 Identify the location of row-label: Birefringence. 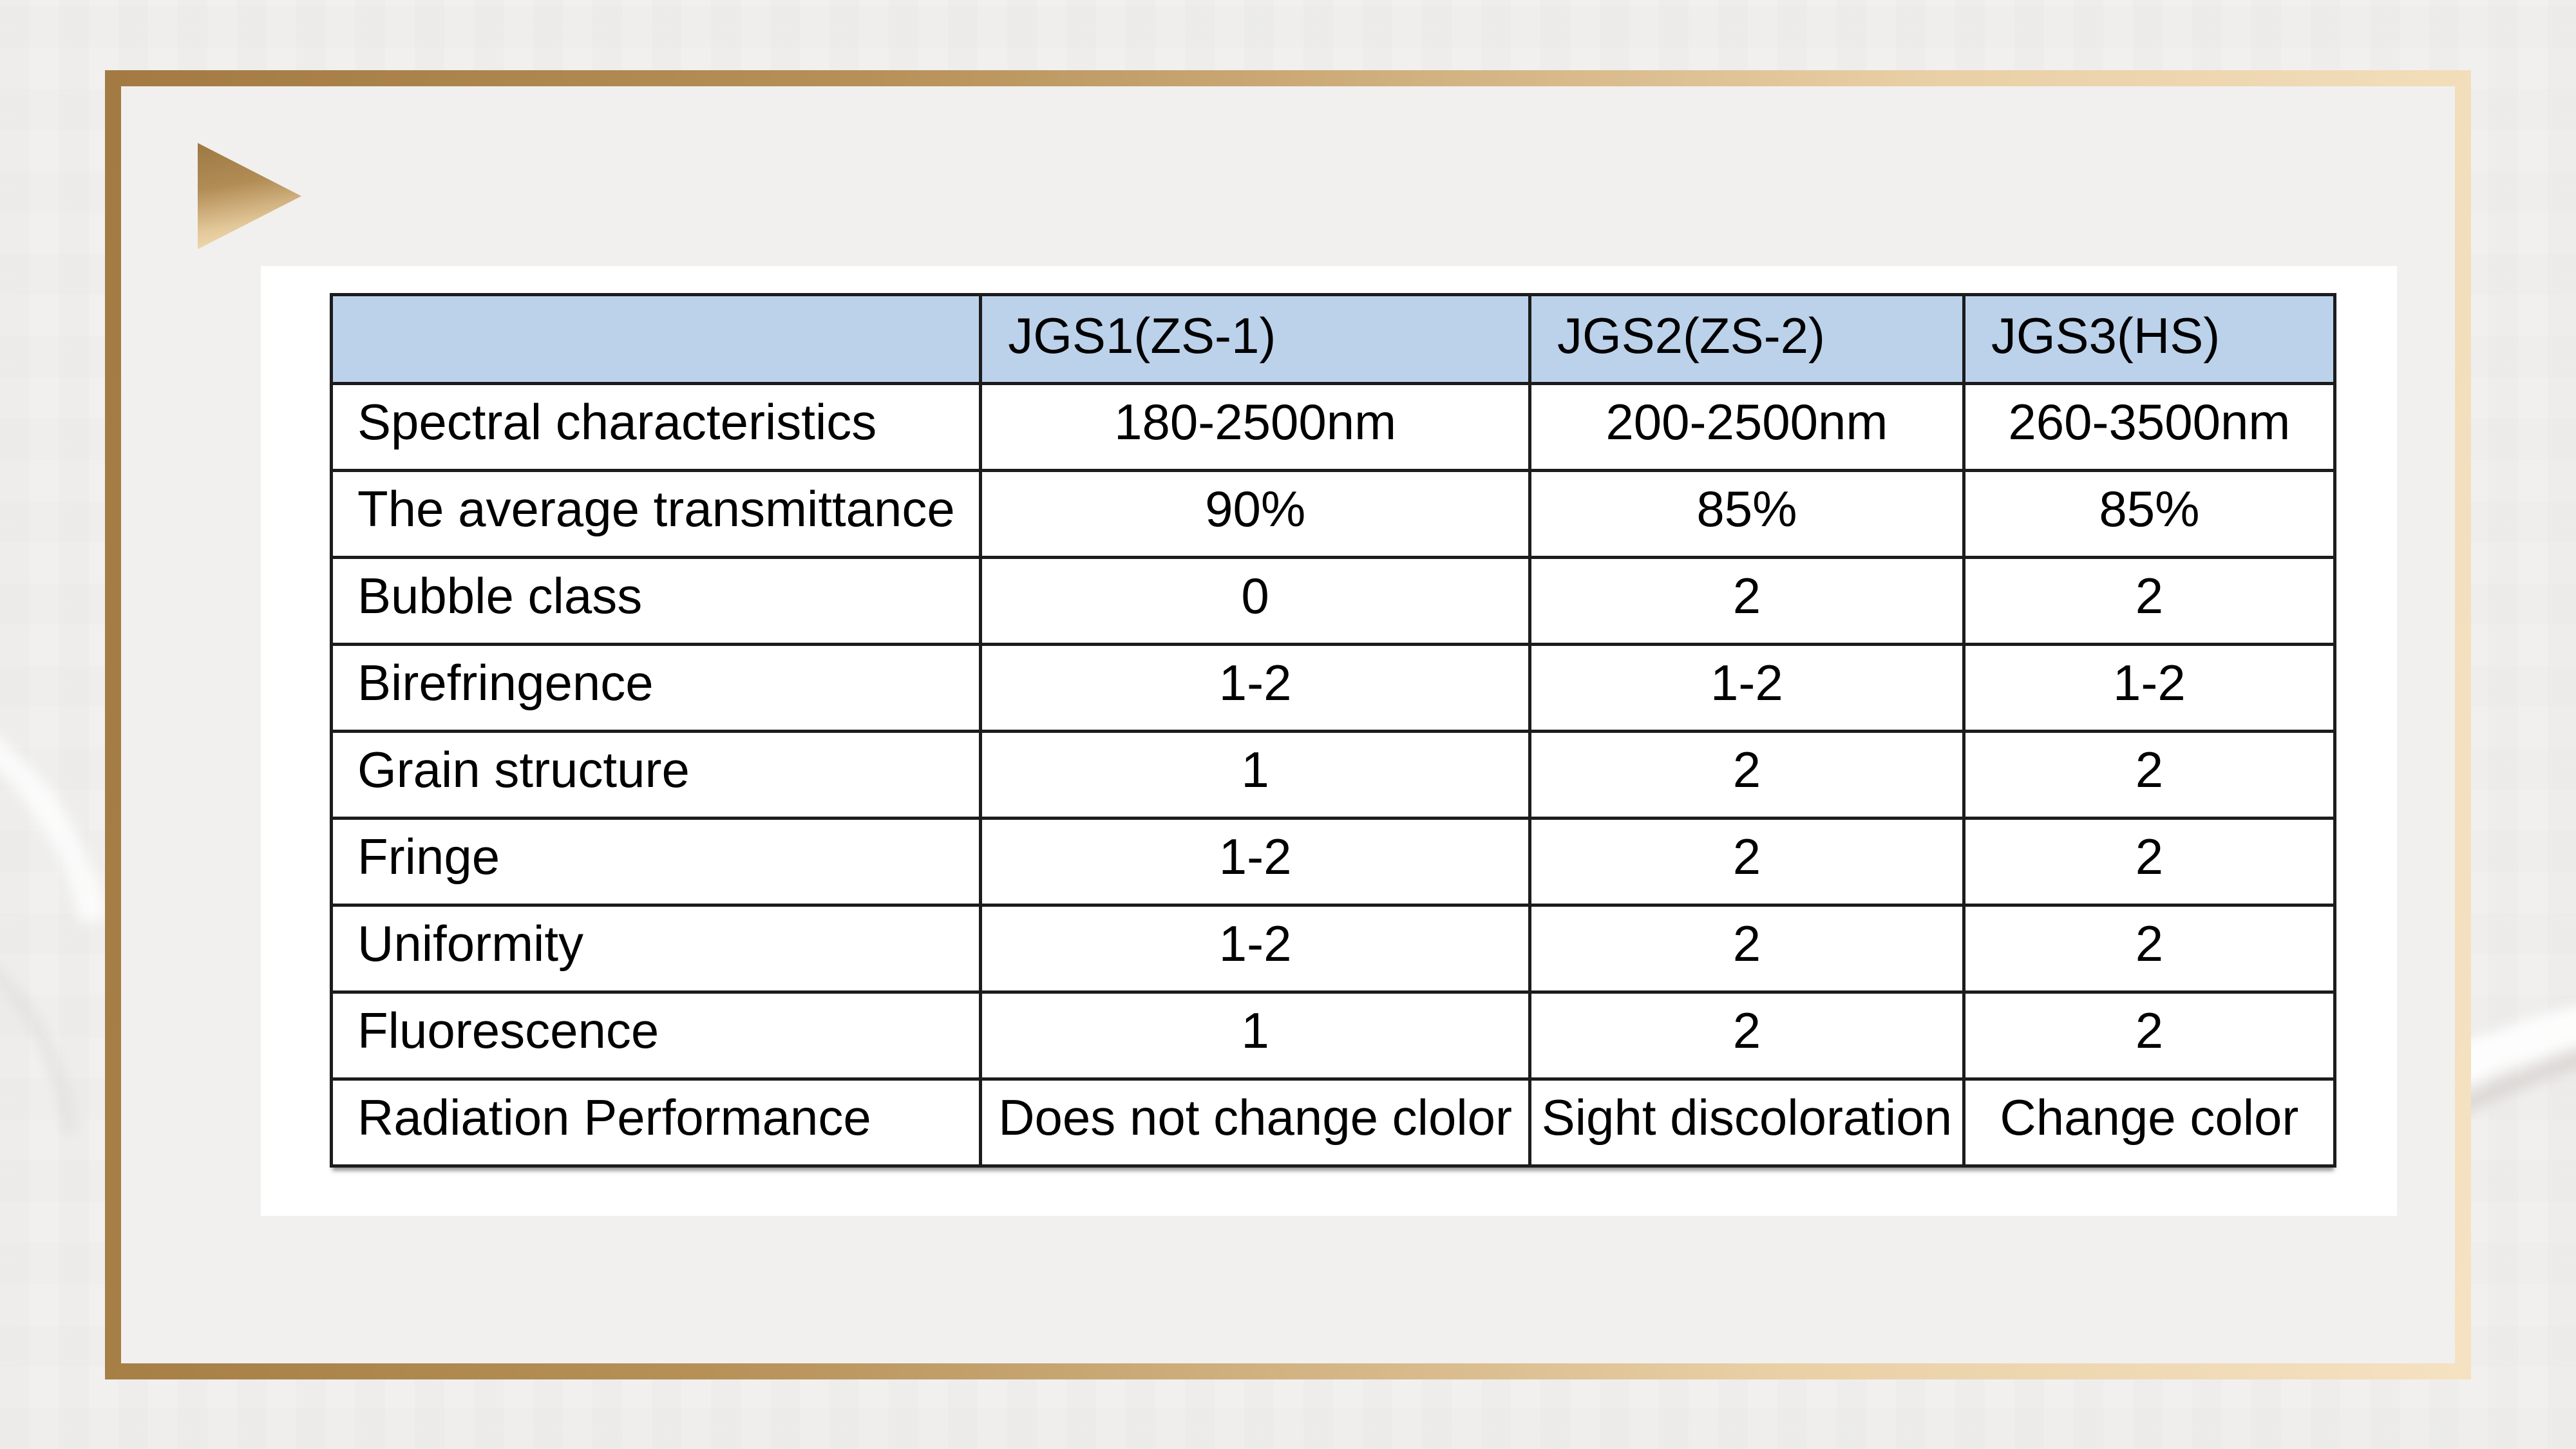
(656, 688).